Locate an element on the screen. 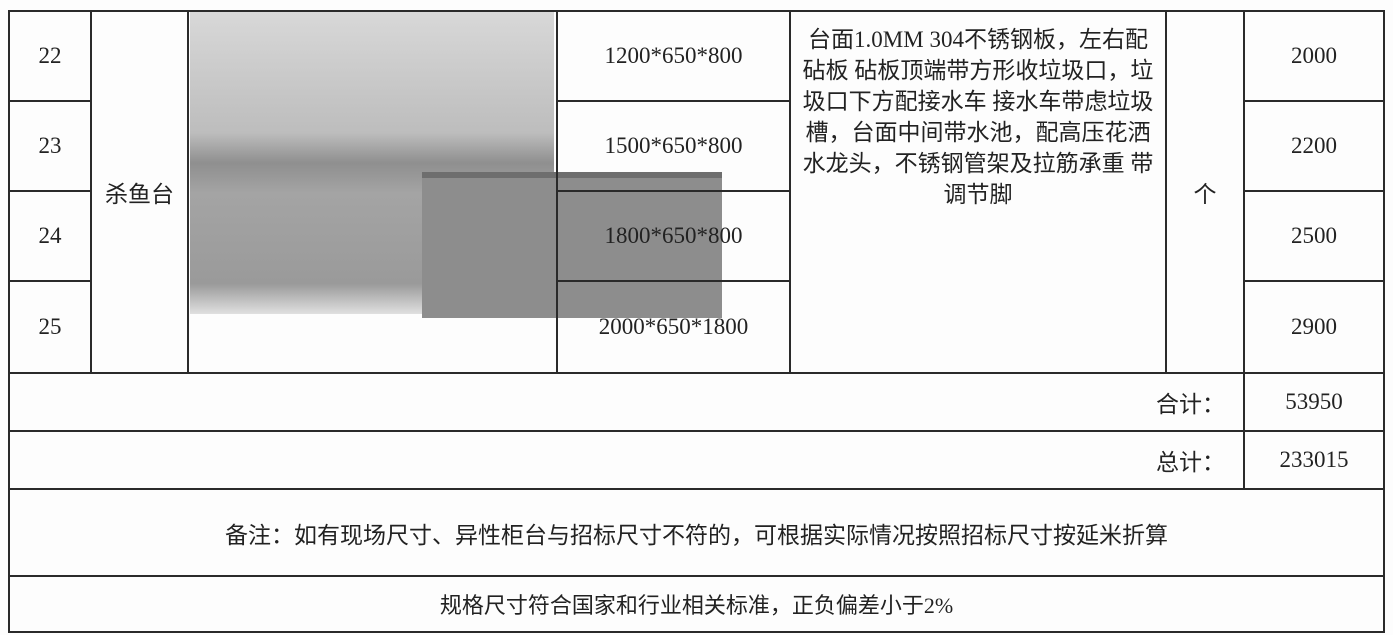 Image resolution: width=1393 pixels, height=635 pixels. price: 2000 is located at coordinates (1314, 56).